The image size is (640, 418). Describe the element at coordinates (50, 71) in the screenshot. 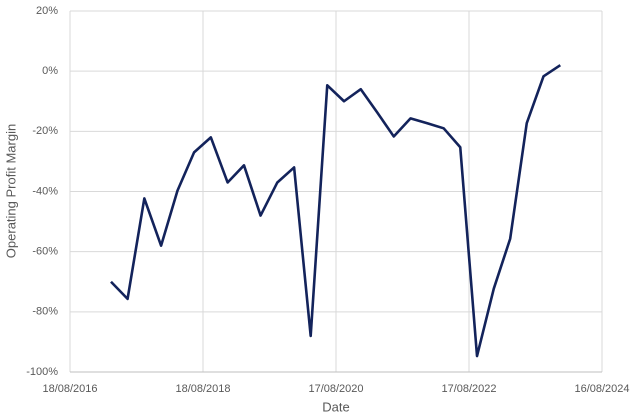

I see `y-tick-label: 0%` at that location.